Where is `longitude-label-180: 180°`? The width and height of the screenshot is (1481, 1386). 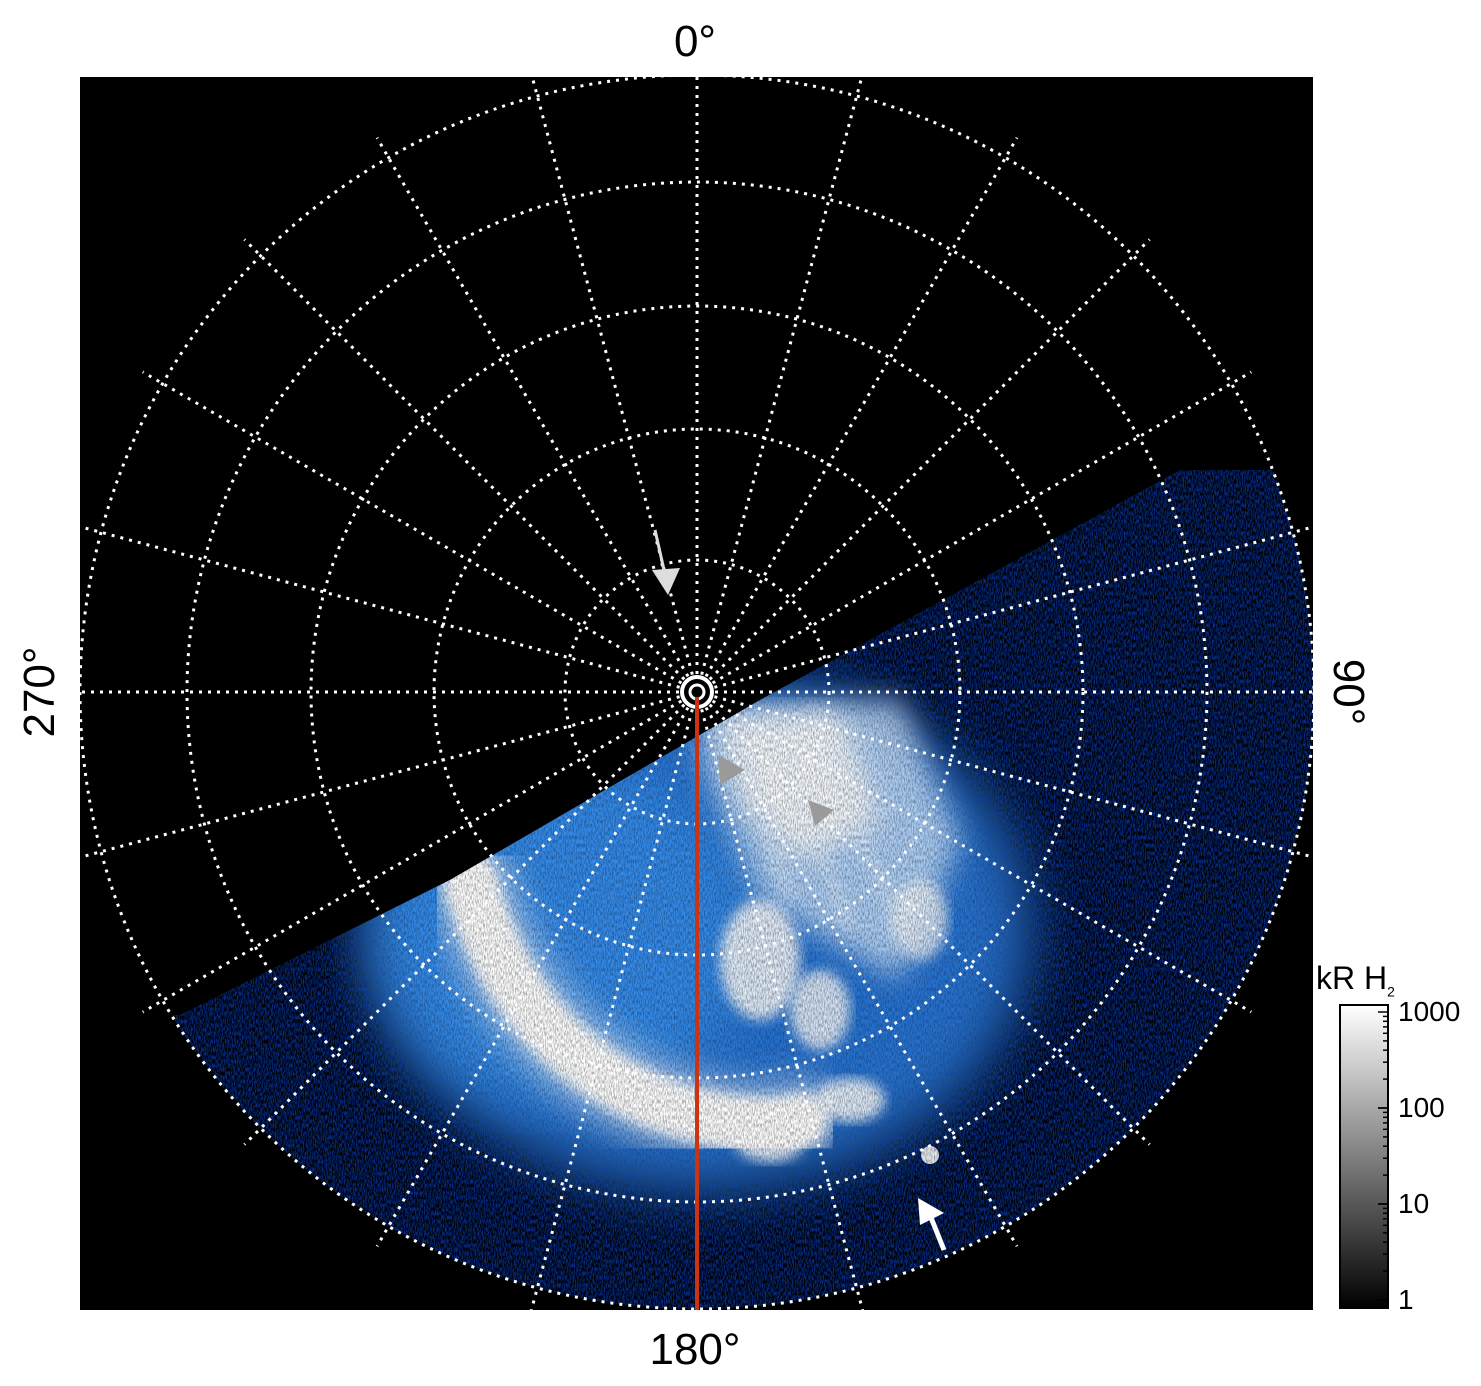
longitude-label-180: 180° is located at coordinates (695, 1349).